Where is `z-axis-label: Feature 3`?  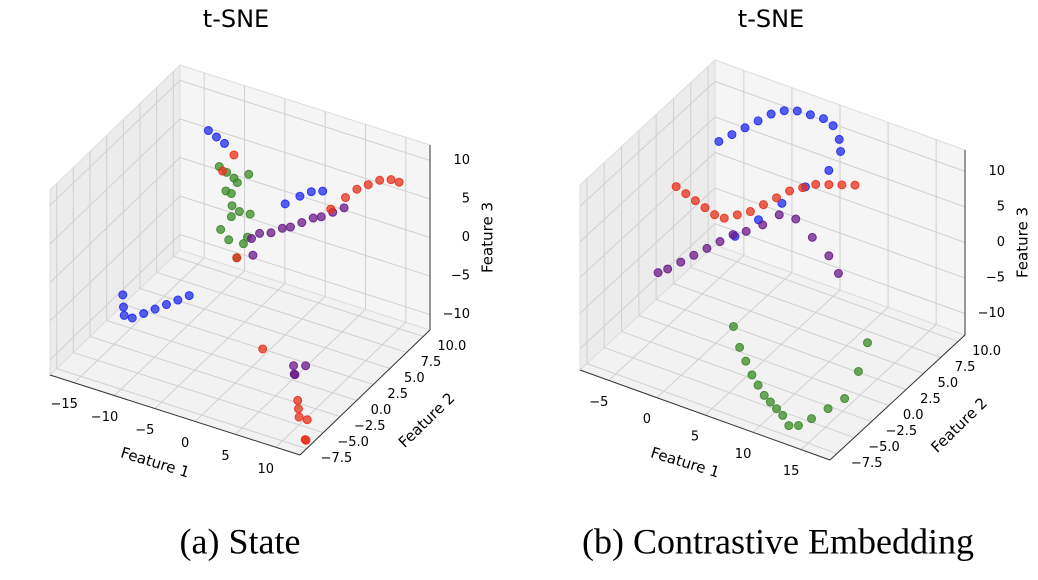 z-axis-label: Feature 3 is located at coordinates (1023, 242).